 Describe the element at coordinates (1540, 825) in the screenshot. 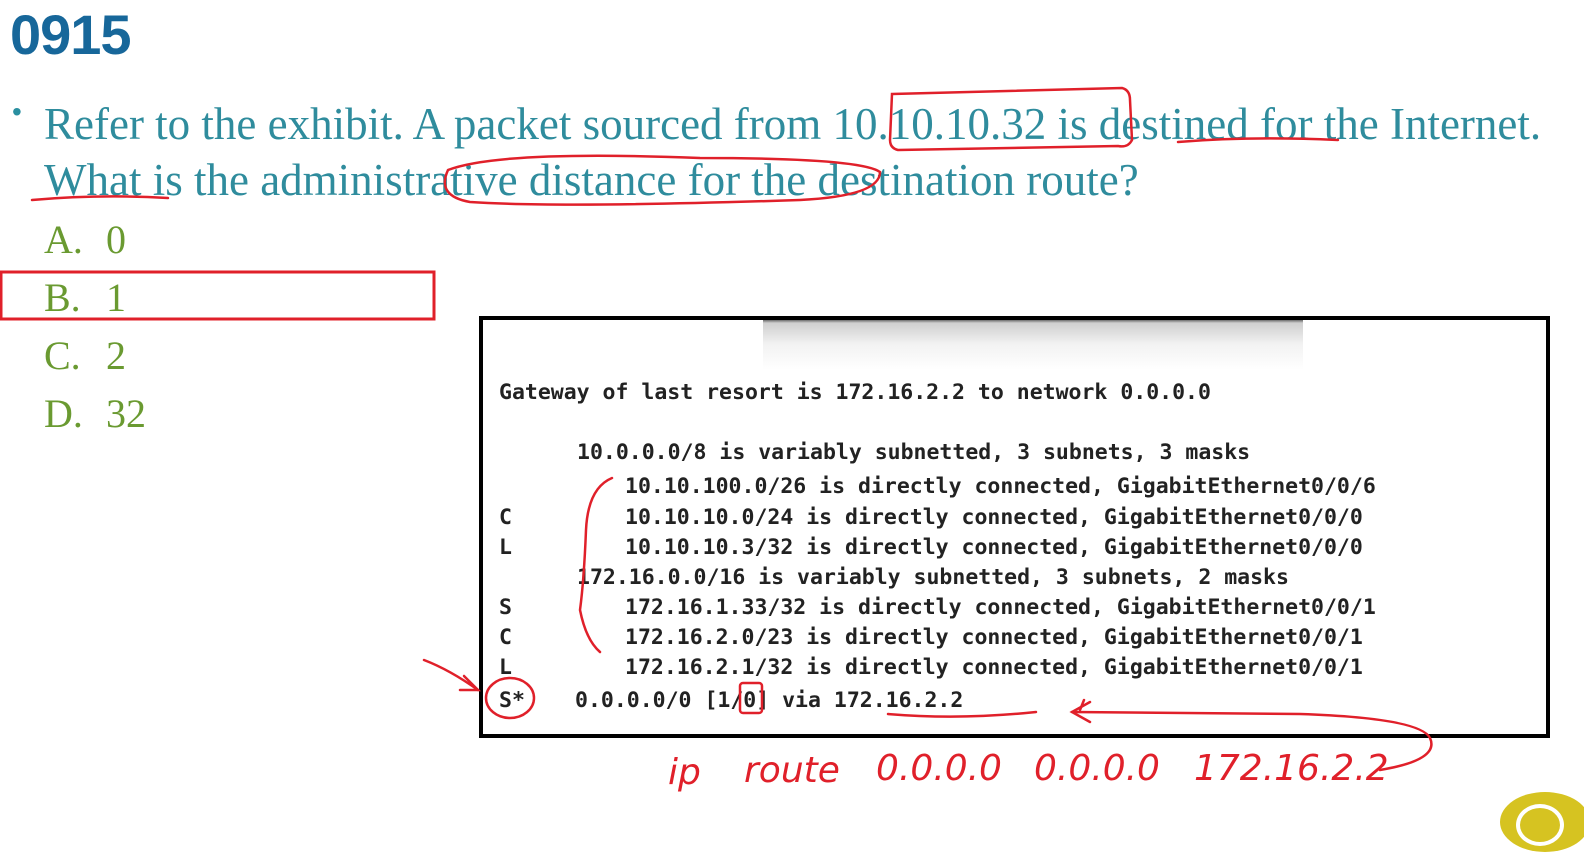

I see `logo-badge-inner` at that location.